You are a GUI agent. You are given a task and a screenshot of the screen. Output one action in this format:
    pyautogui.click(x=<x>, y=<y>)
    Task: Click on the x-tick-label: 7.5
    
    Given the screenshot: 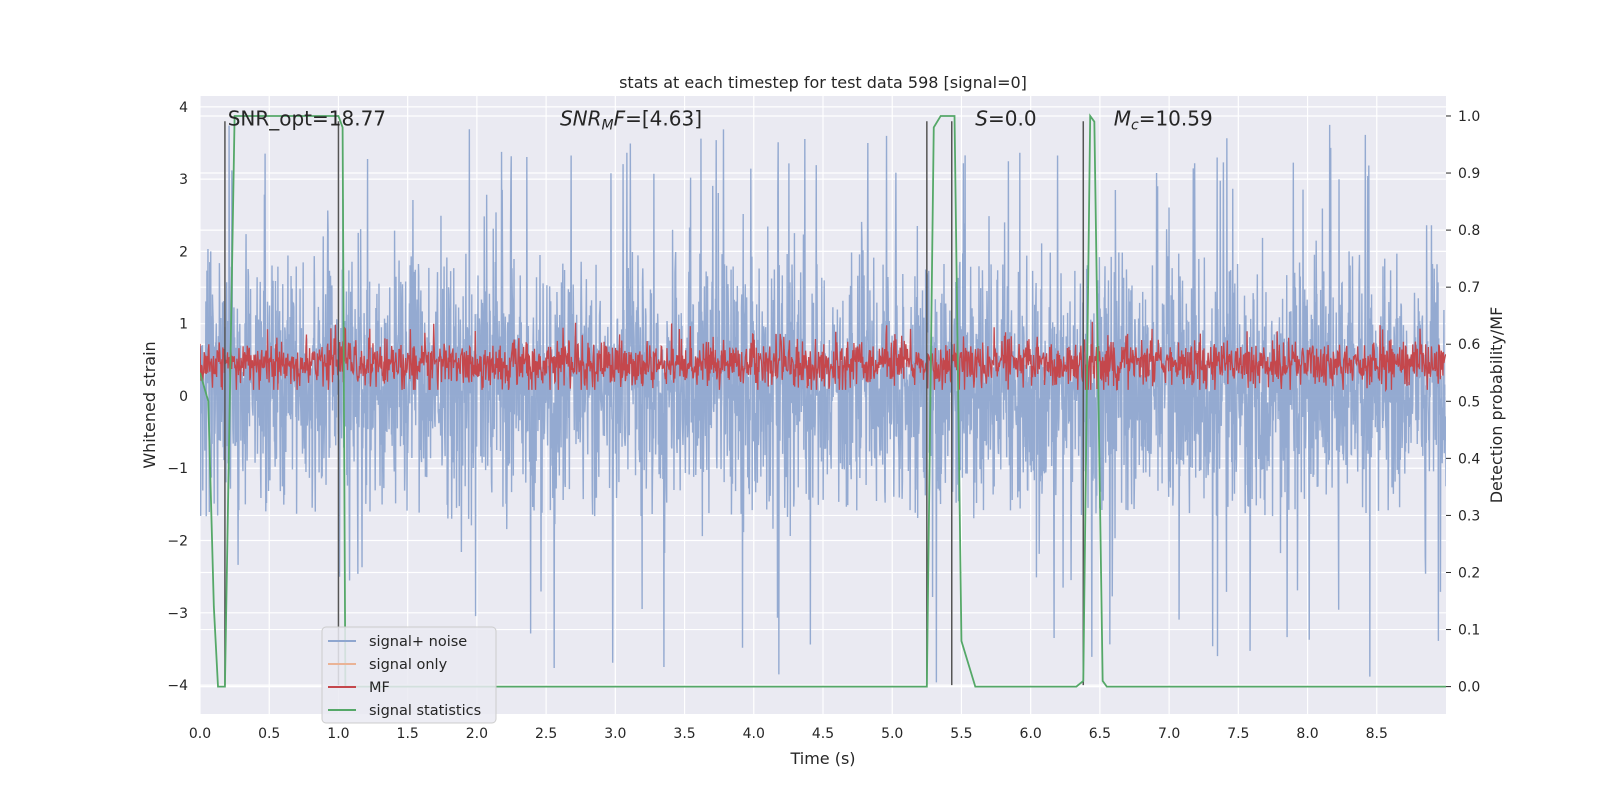 What is the action you would take?
    pyautogui.click(x=1238, y=734)
    